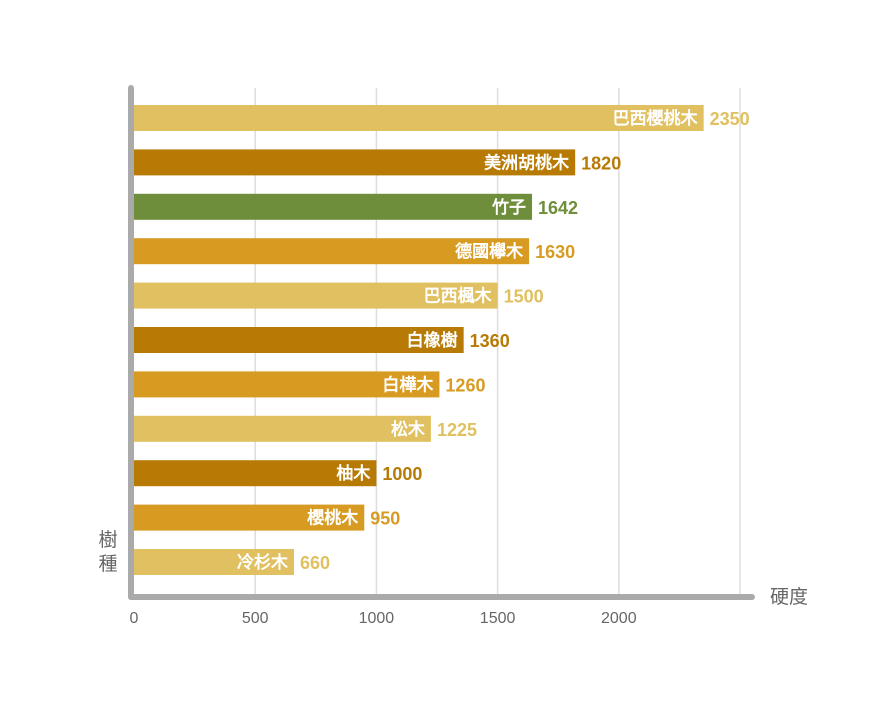 The width and height of the screenshot is (880, 713). What do you see at coordinates (524, 297) in the screenshot?
I see `bar-value-label: 1500` at bounding box center [524, 297].